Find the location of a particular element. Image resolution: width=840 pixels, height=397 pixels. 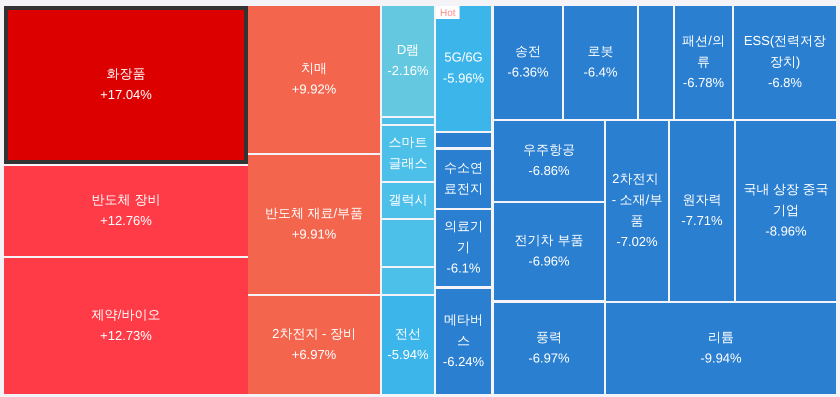

data-label: +12.76% is located at coordinates (126, 220).